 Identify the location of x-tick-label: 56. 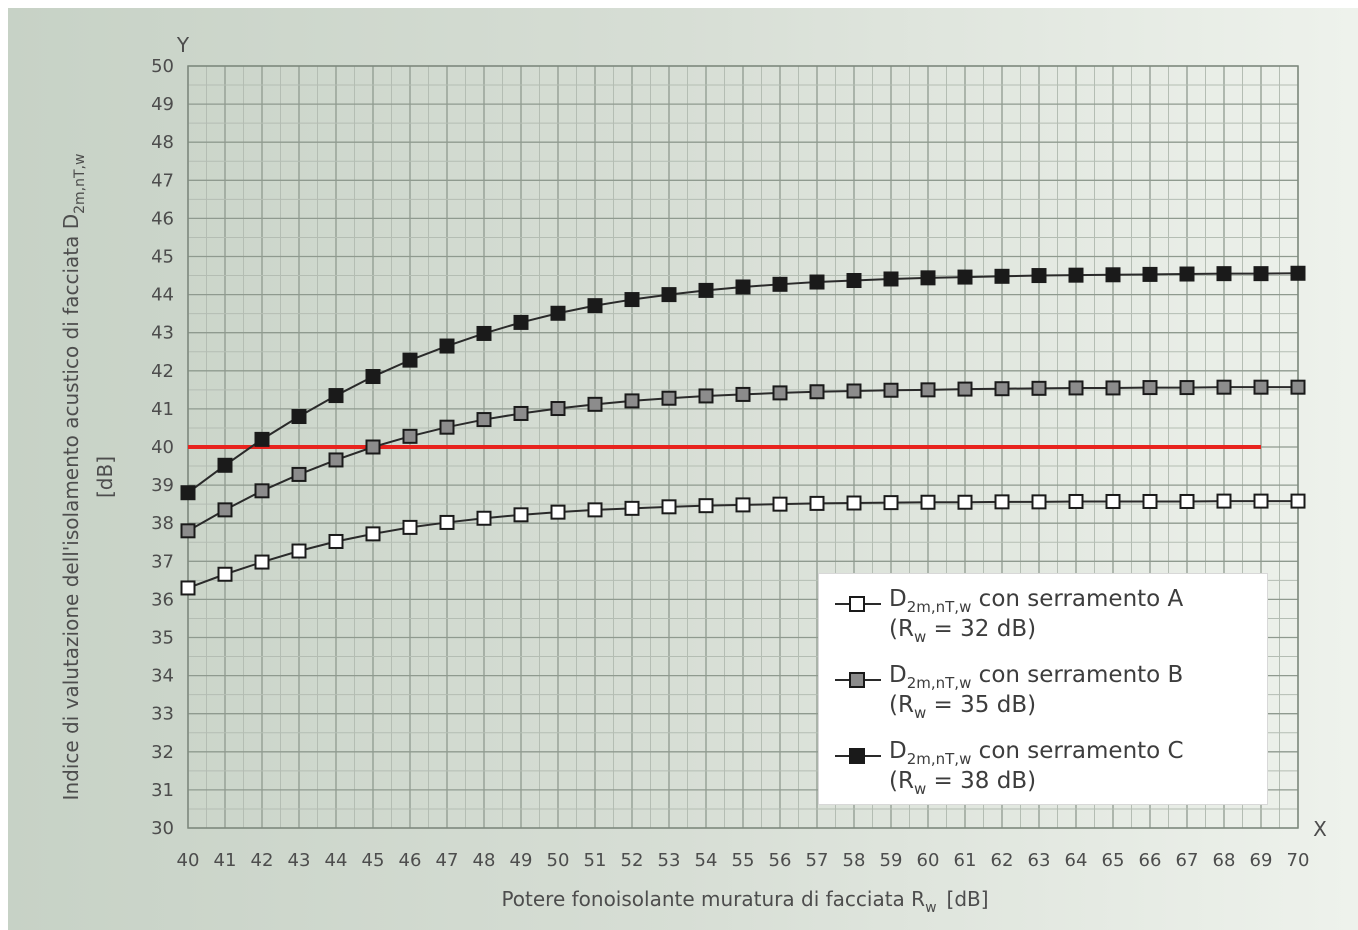
(780, 860).